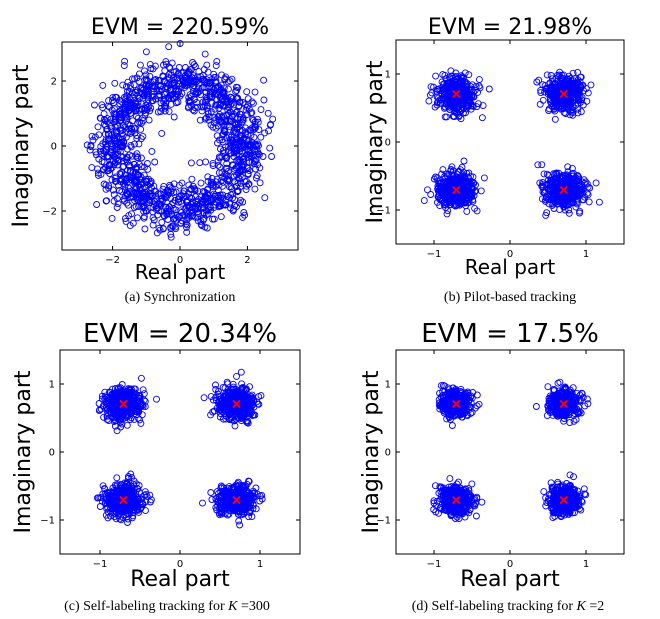  I want to click on panel-a-caption: (a) Synchronization, so click(180, 297).